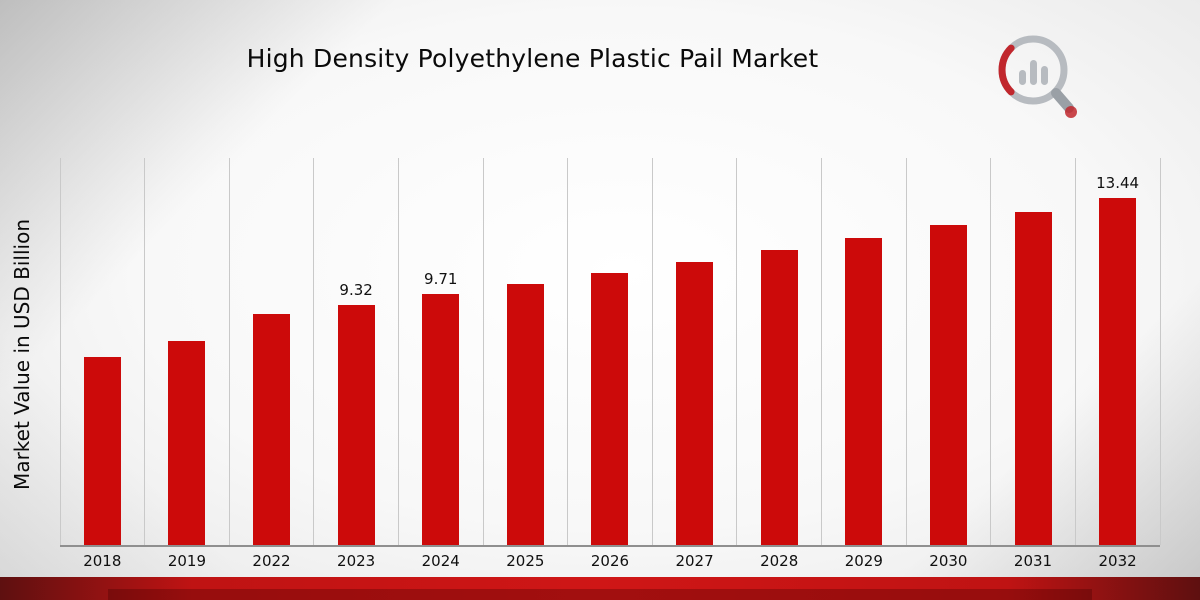  Describe the element at coordinates (356, 289) in the screenshot. I see `bar-value-label: 9.32` at that location.